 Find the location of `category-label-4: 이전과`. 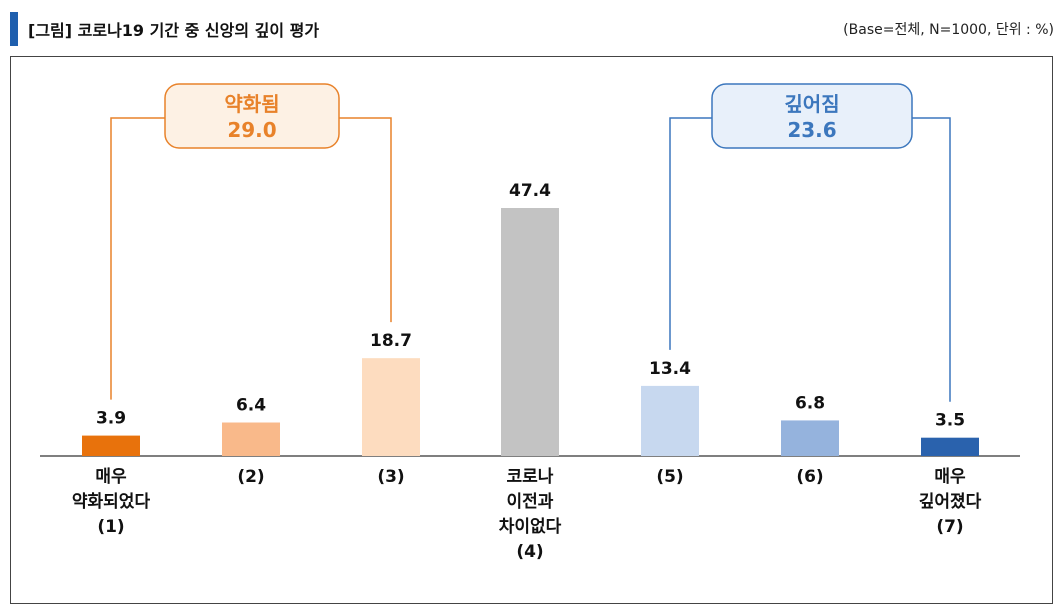

category-label-4: 이전과 is located at coordinates (530, 502).